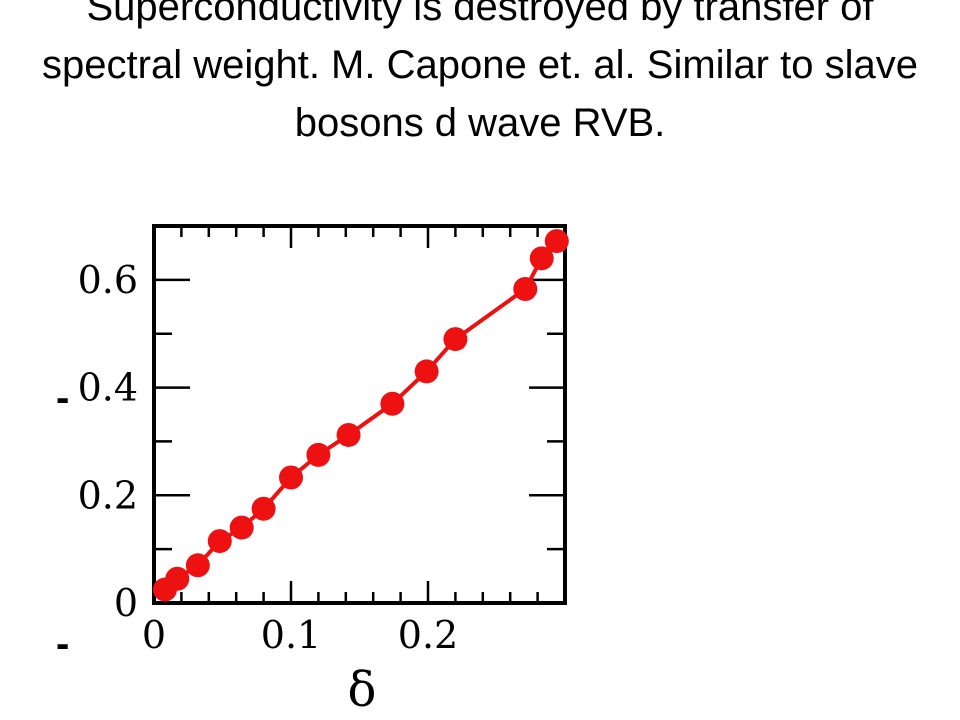 Image resolution: width=960 pixels, height=720 pixels. I want to click on y-tick-label: 0.6, so click(108, 280).